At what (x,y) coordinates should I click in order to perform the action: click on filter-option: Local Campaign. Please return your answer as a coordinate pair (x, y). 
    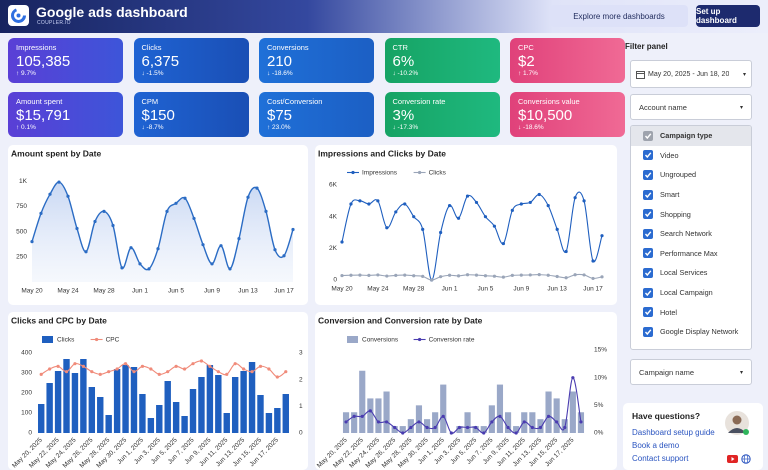
    Looking at the image, I should click on (691, 293).